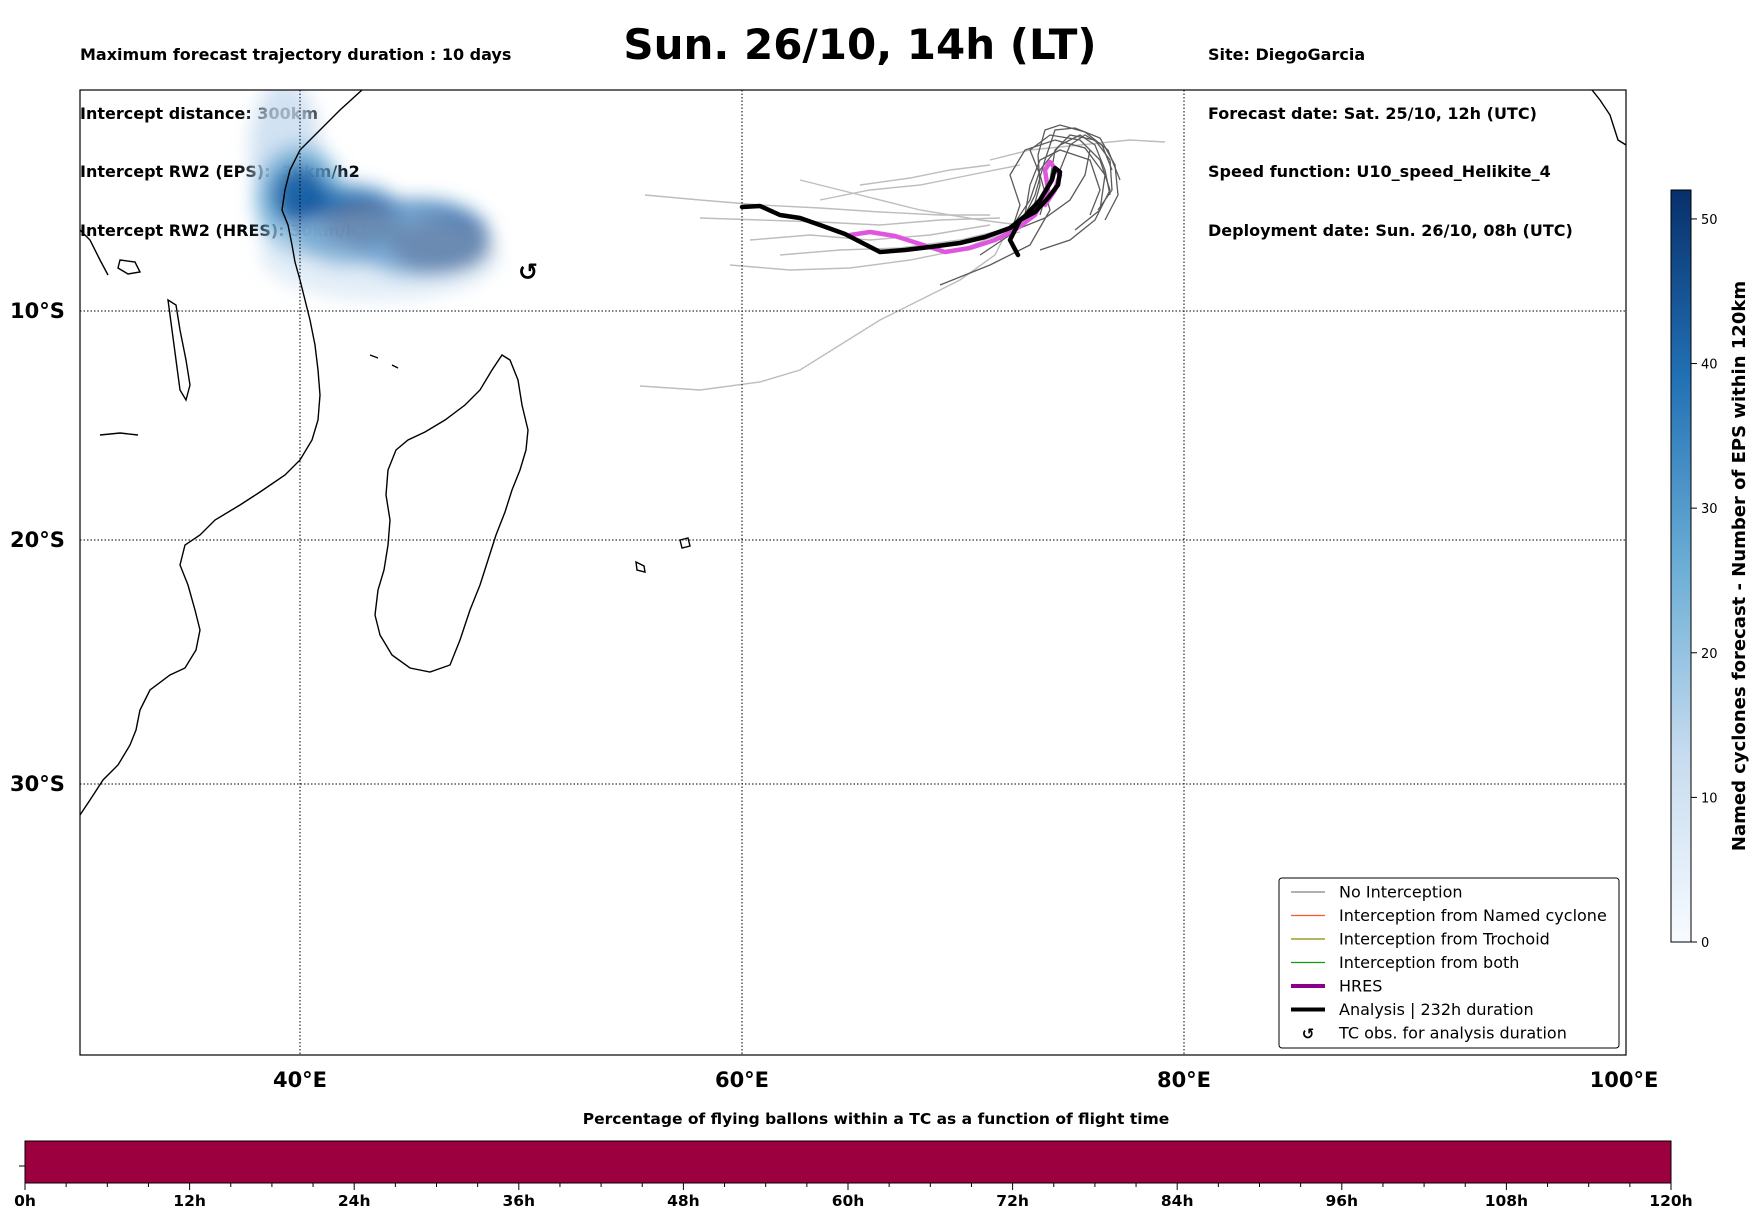 The width and height of the screenshot is (1752, 1213). I want to click on legend-label: HRES, so click(1360, 986).